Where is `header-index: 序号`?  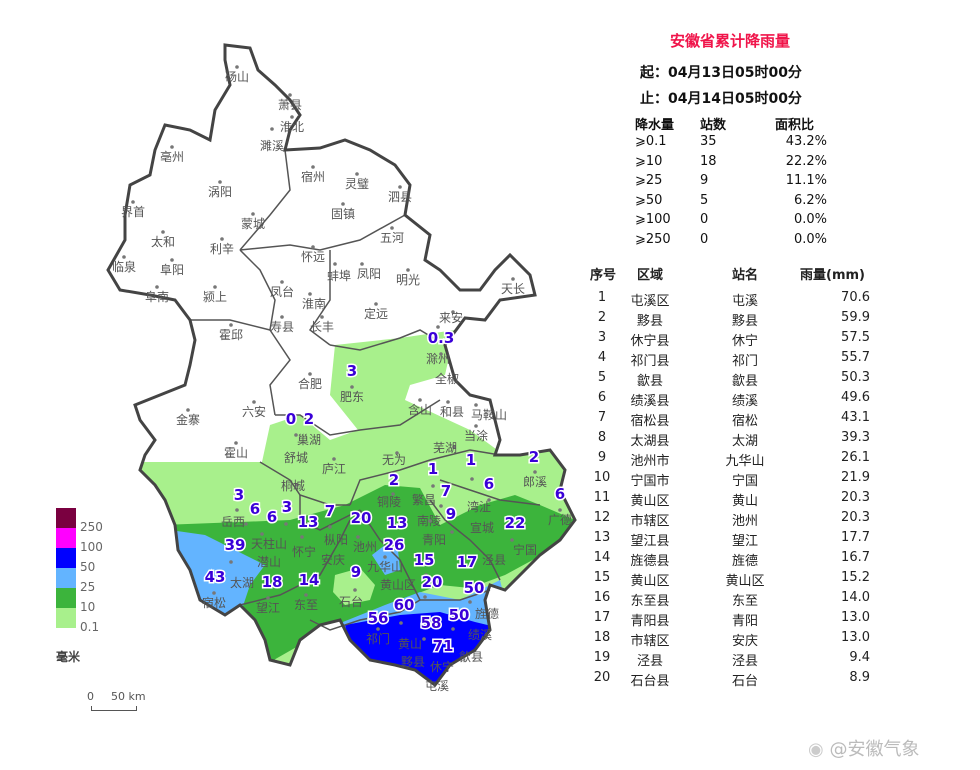 header-index: 序号 is located at coordinates (602, 275).